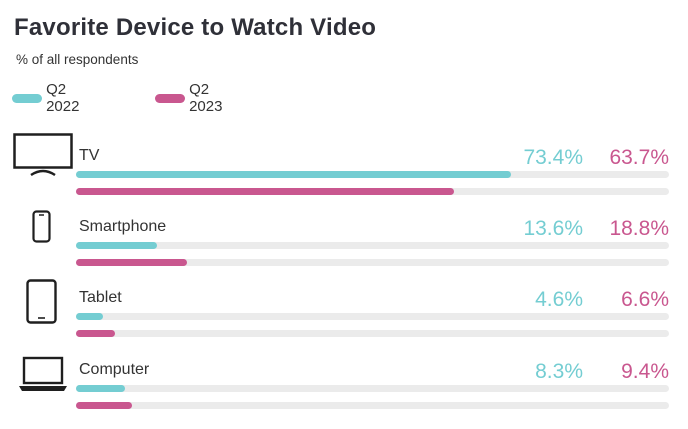 This screenshot has width=688, height=429. Describe the element at coordinates (43, 376) in the screenshot. I see `laptop-icon` at that location.